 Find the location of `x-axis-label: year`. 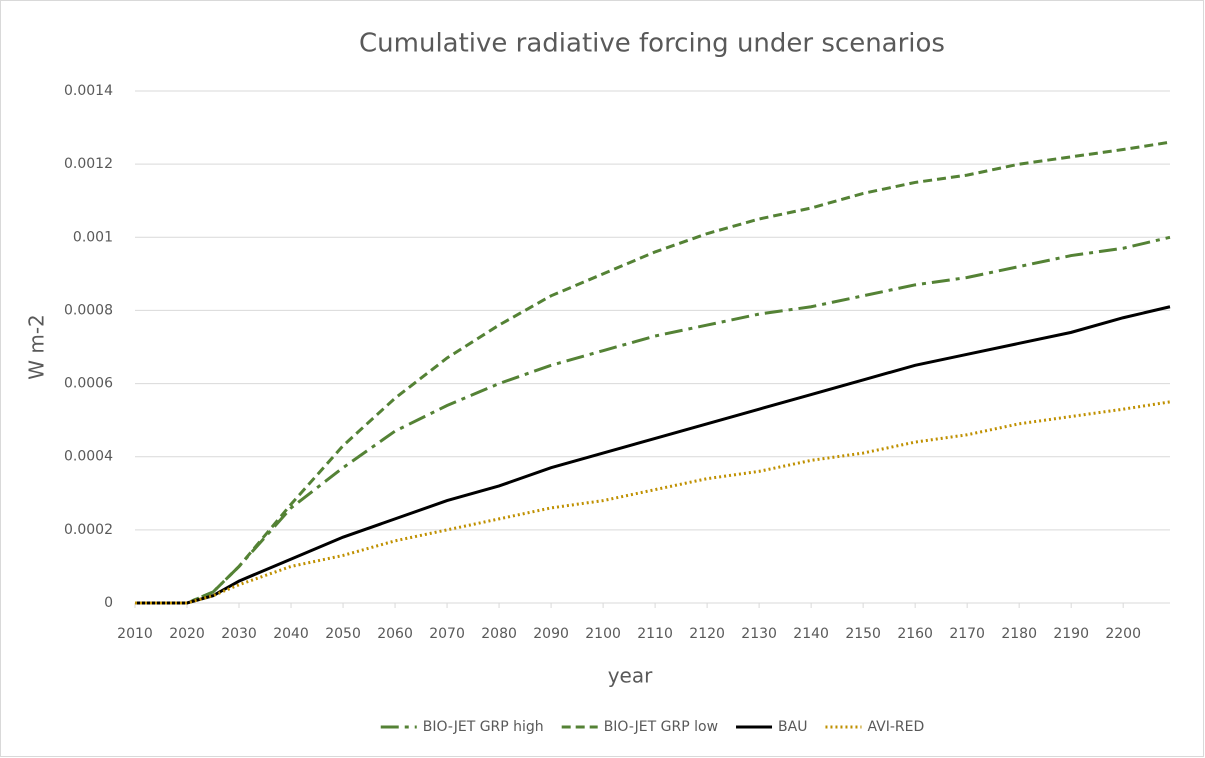

x-axis-label: year is located at coordinates (630, 676).